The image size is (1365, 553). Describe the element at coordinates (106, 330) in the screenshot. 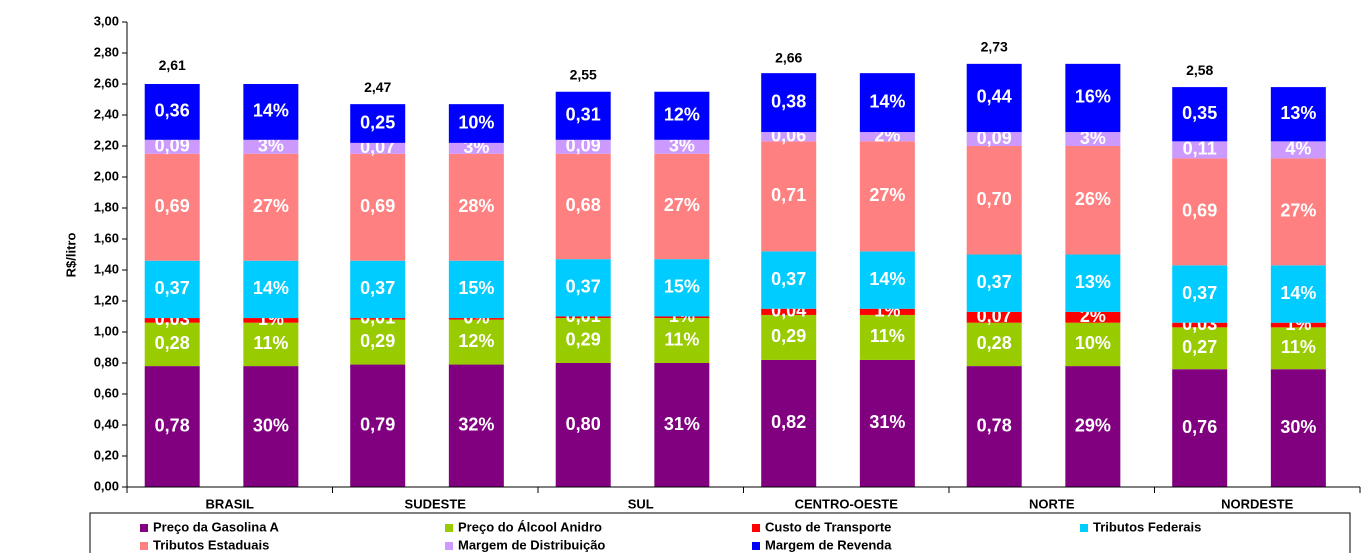

I see `y-tick-label: 1,00` at that location.